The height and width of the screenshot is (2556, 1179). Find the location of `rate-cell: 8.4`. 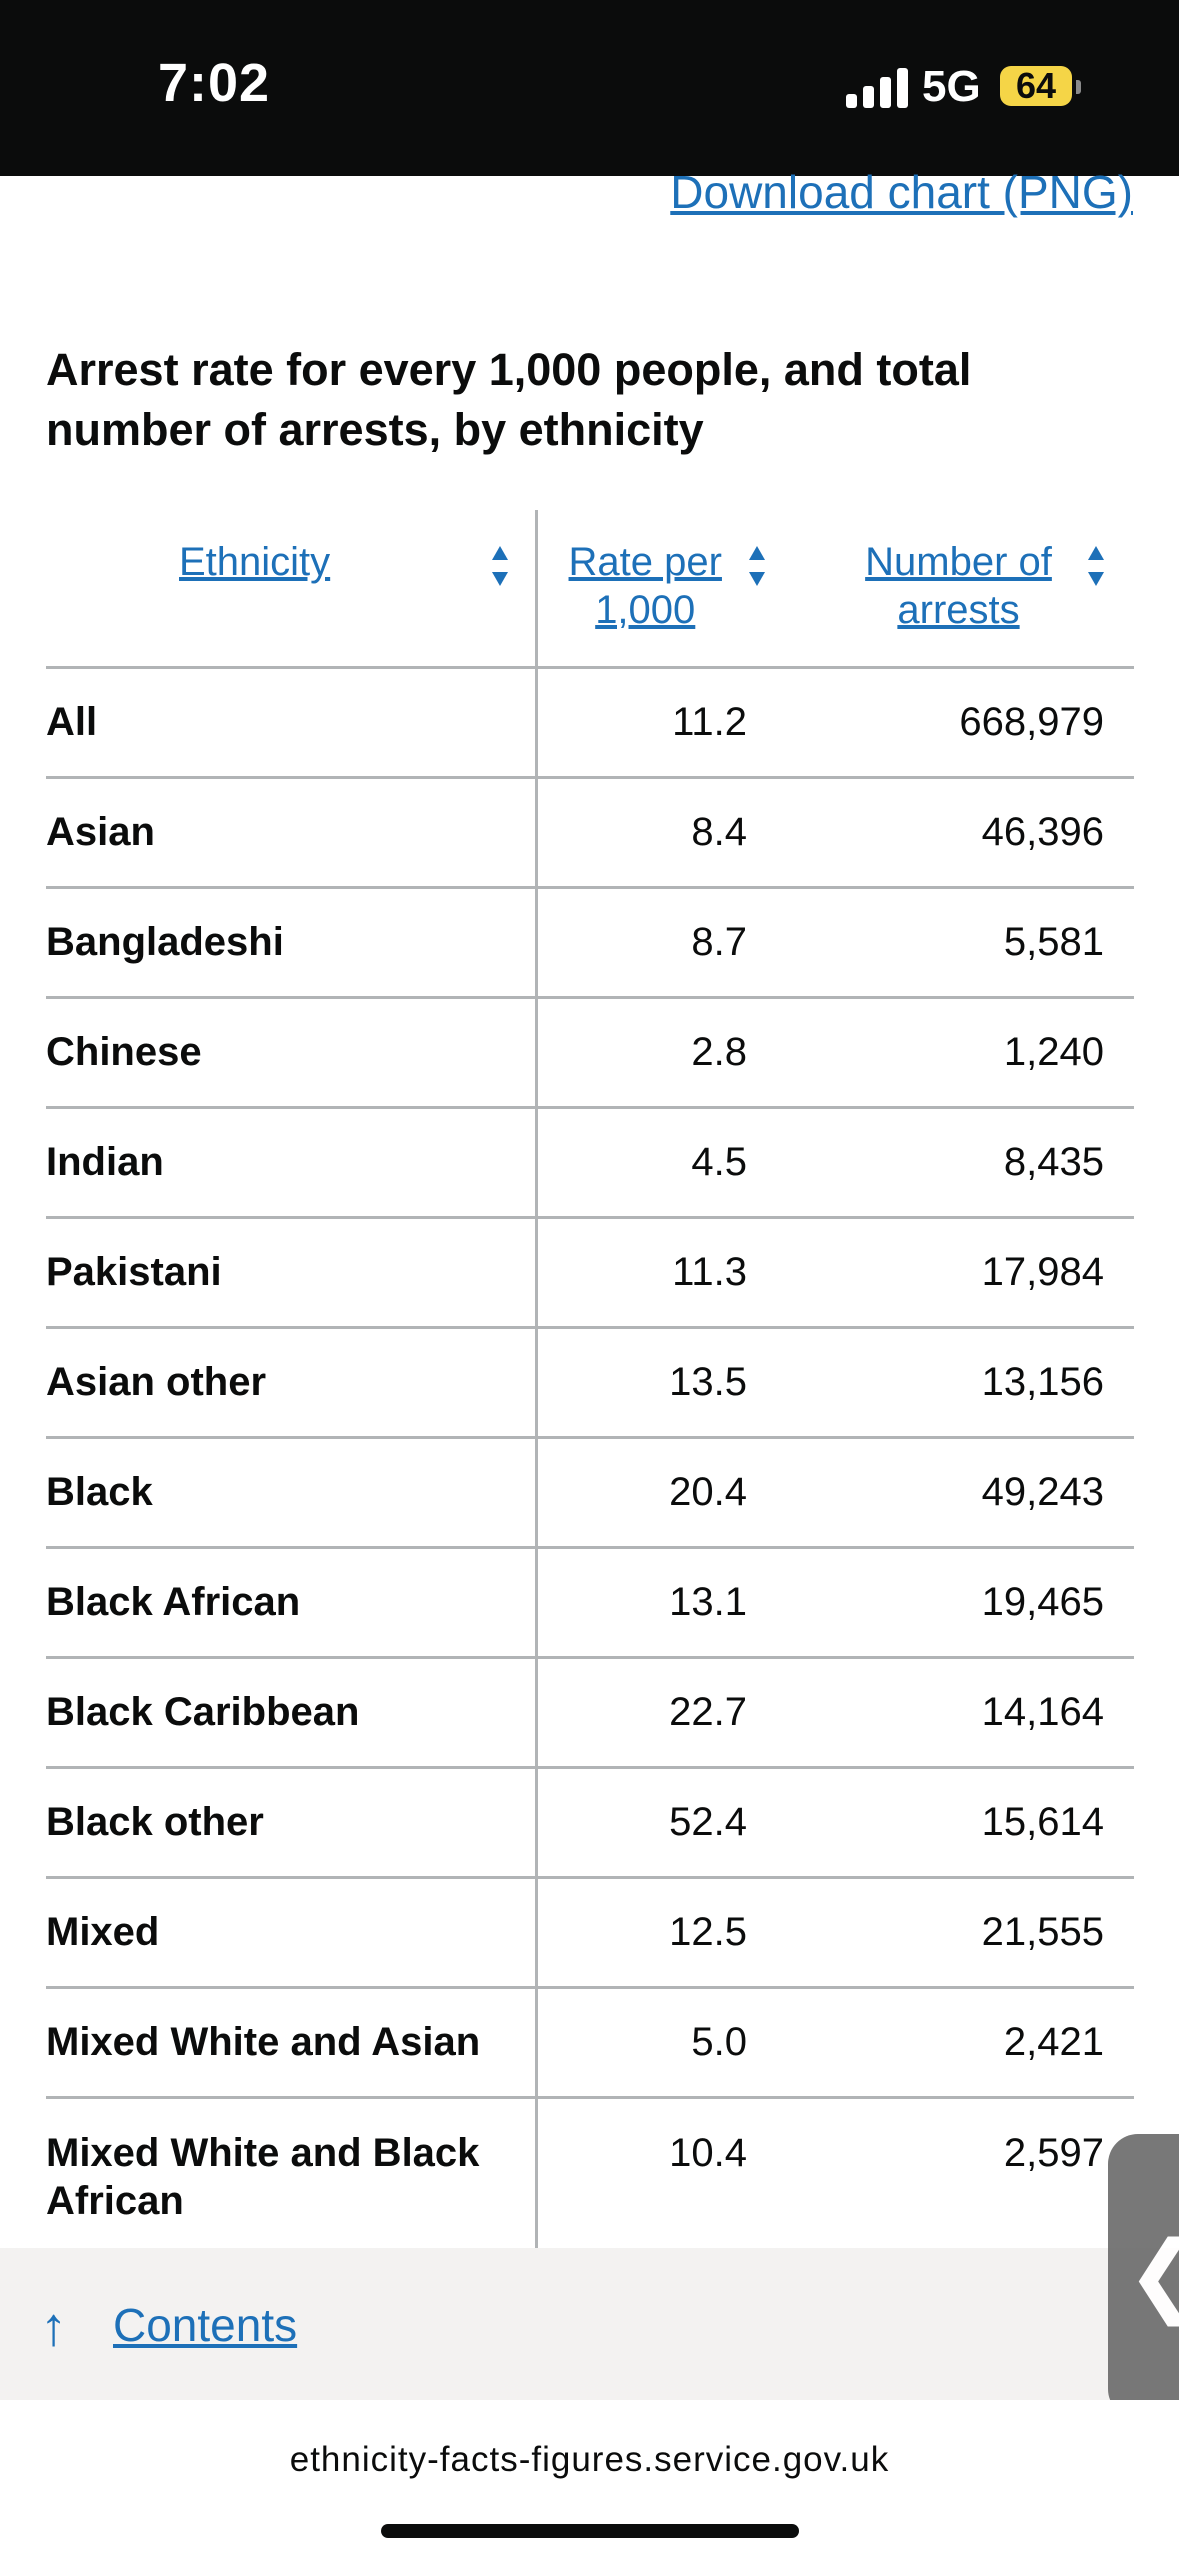

rate-cell: 8.4 is located at coordinates (662, 833).